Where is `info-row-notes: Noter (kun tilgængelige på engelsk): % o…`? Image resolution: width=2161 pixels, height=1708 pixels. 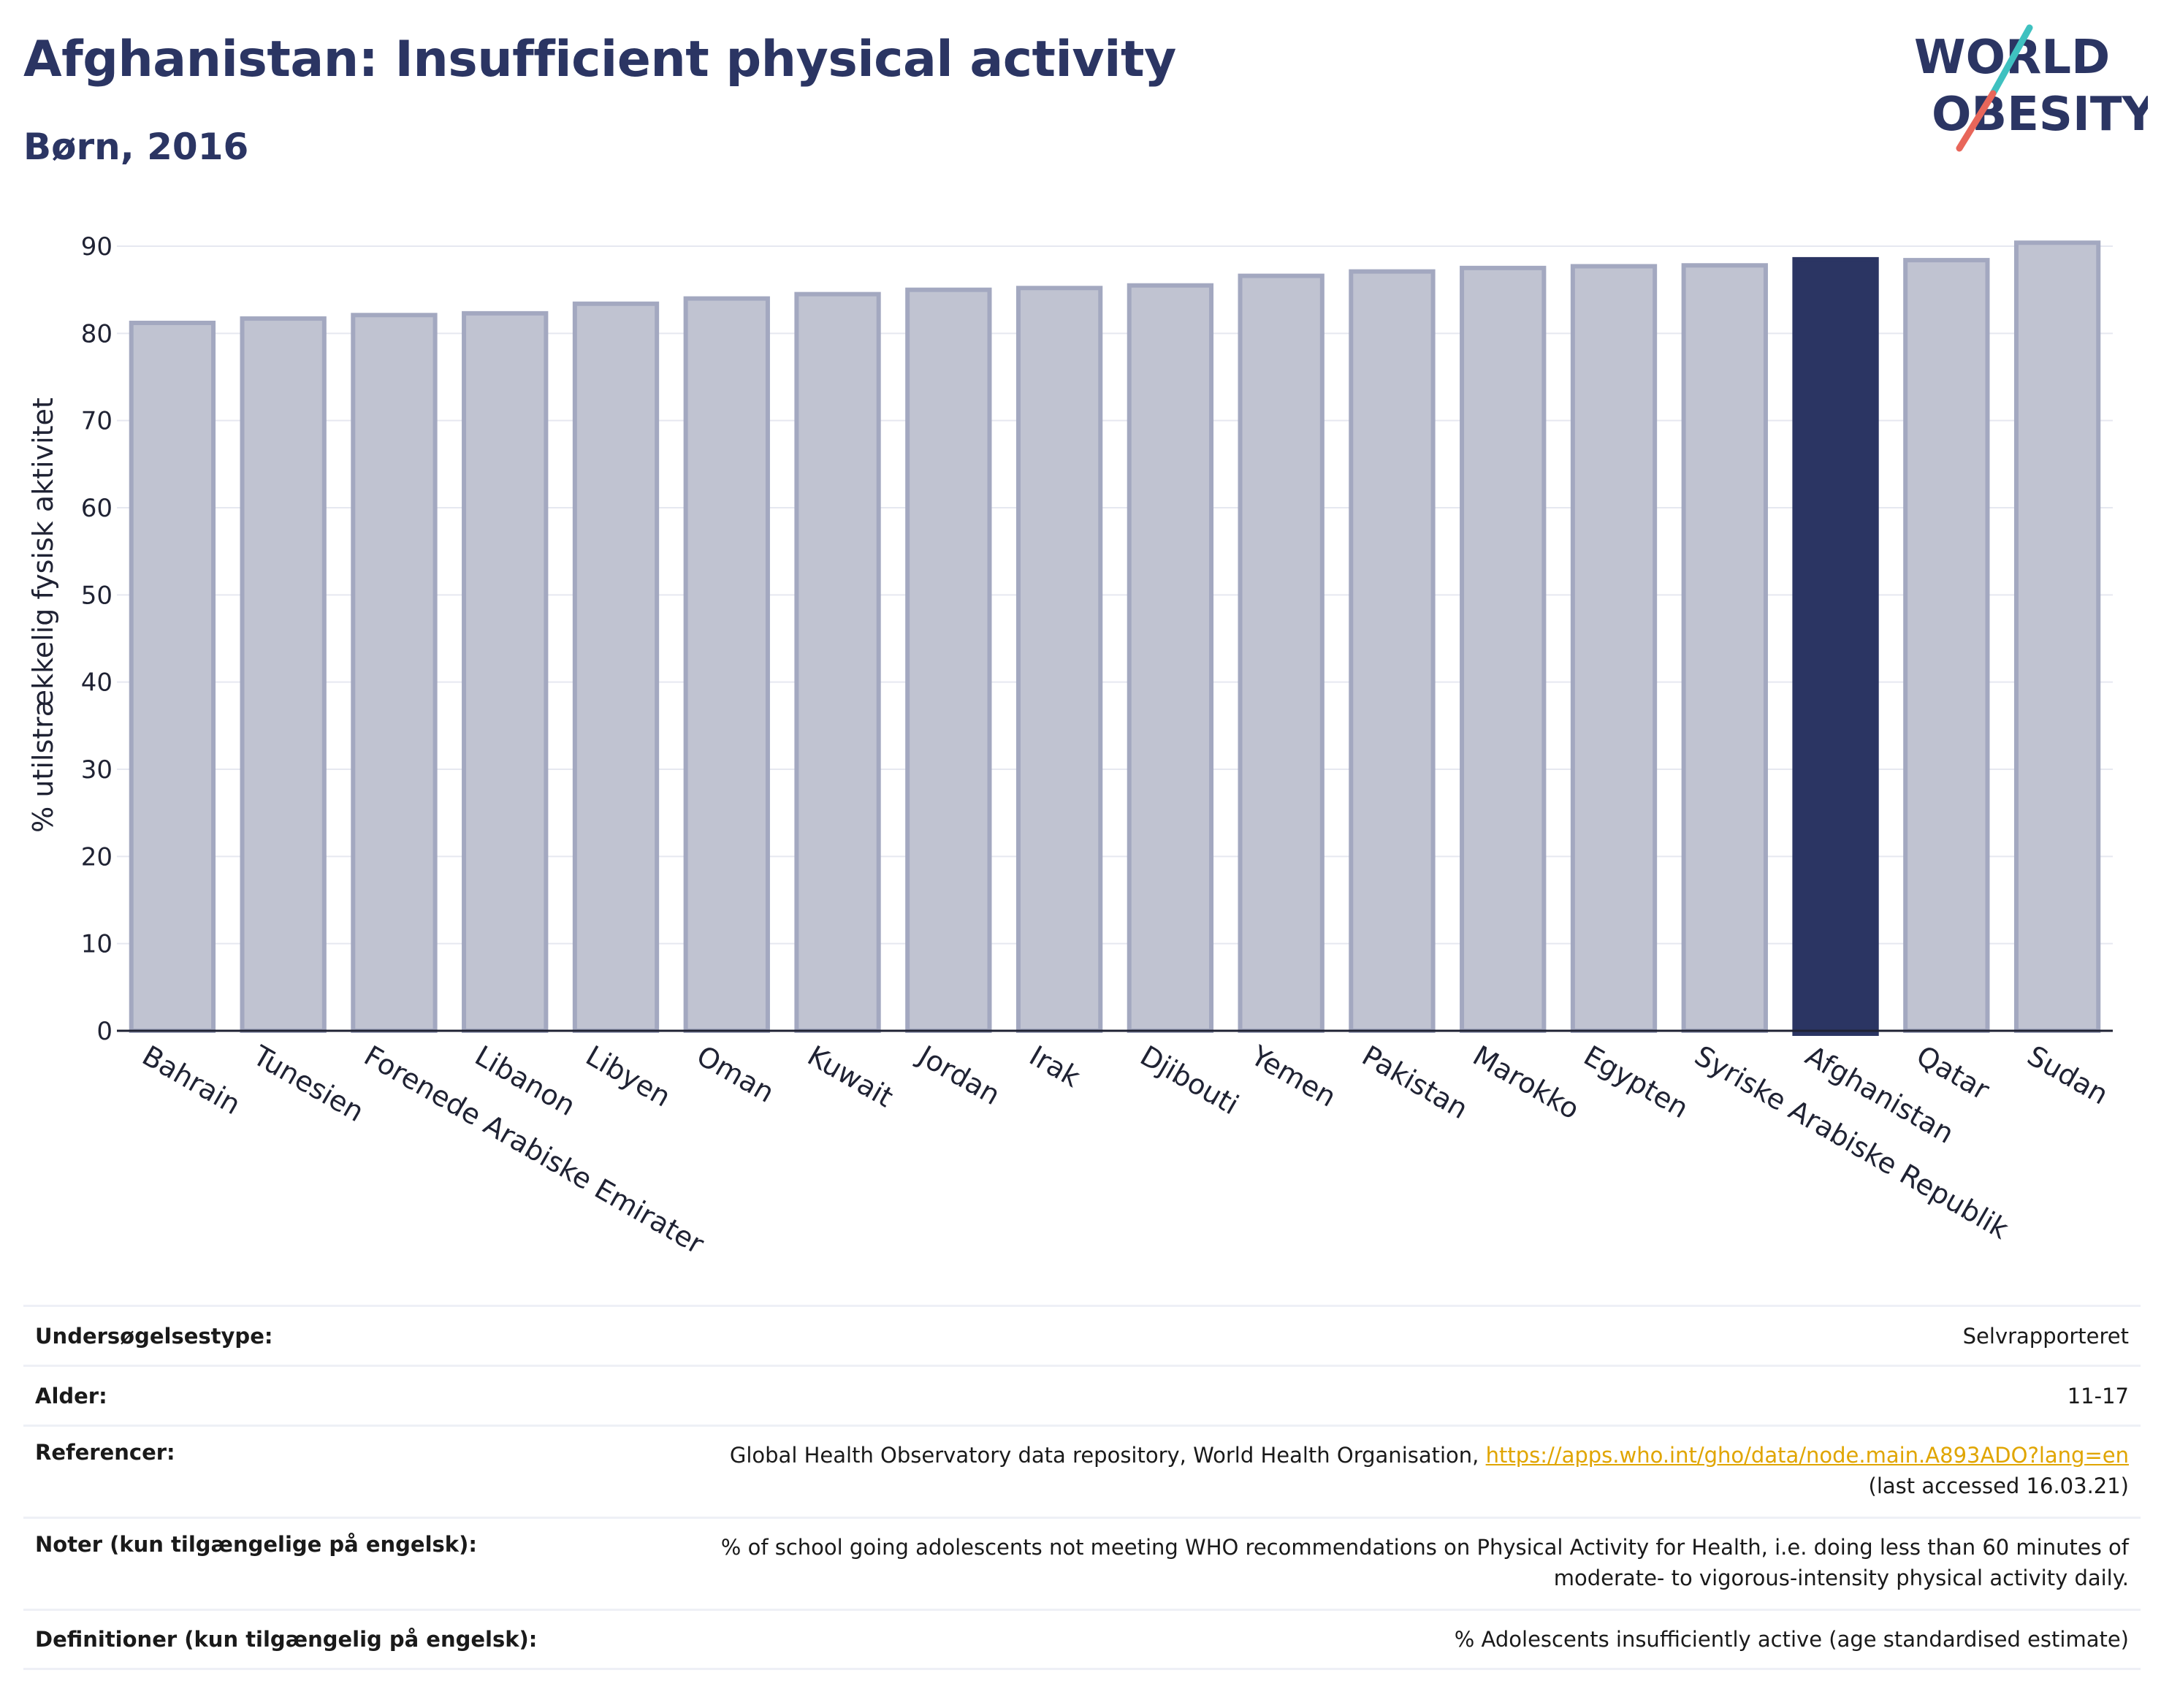
info-row-notes: Noter (kun tilgængelige på engelsk): % o… is located at coordinates (1082, 1563).